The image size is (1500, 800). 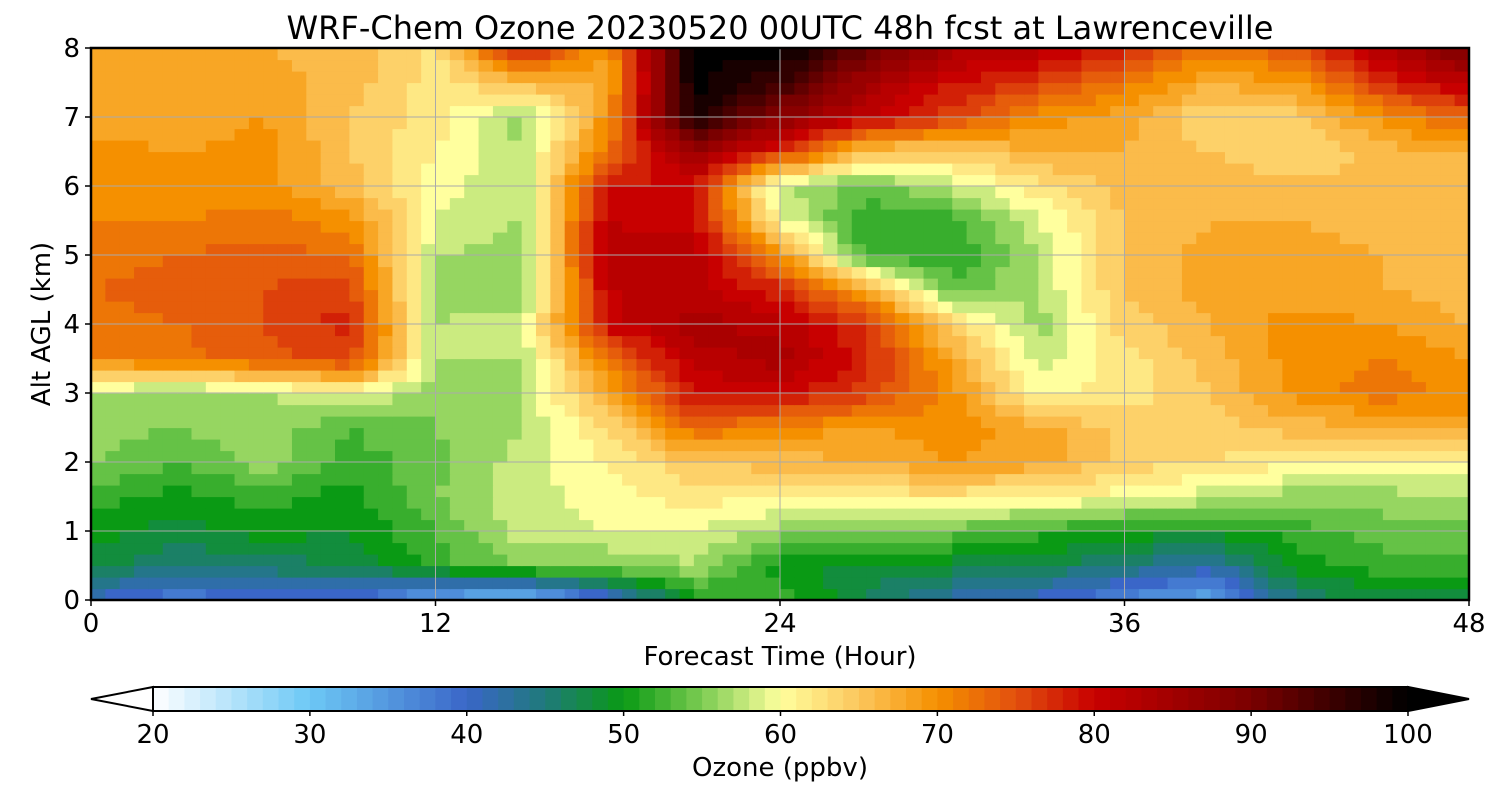 What do you see at coordinates (333, 699) in the screenshot?
I see `colorbar-swatch` at bounding box center [333, 699].